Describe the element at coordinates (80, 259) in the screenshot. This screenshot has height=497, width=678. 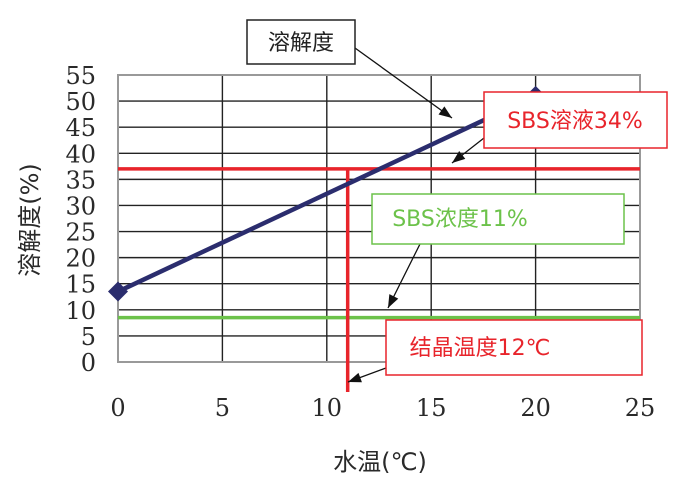
I see `y-tick-label: 20` at that location.